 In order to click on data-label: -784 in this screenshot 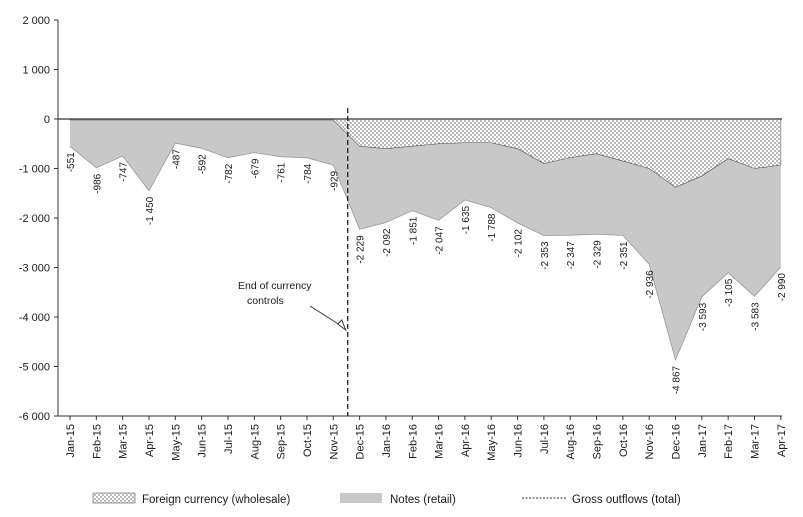, I will do `click(308, 173)`.